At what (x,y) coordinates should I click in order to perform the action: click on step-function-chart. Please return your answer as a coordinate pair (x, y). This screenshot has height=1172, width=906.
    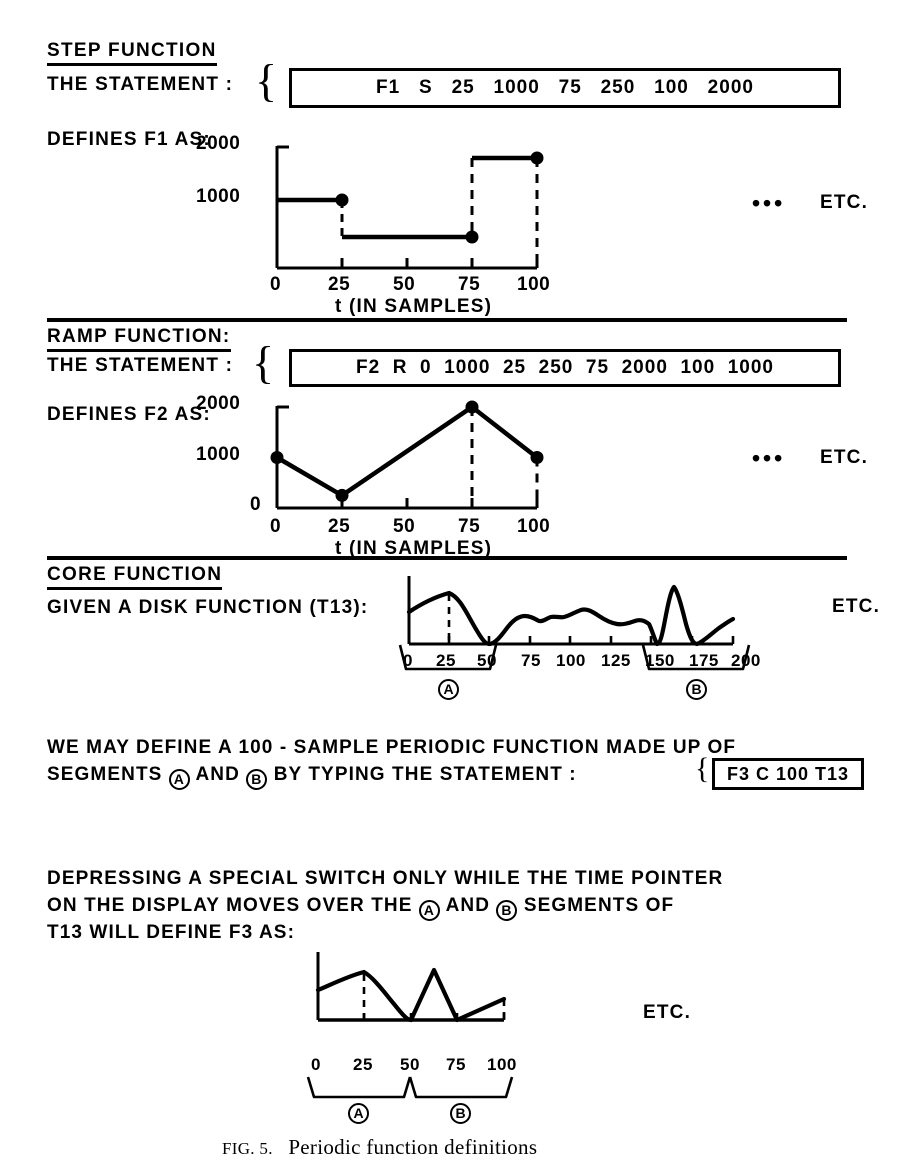
    Looking at the image, I should click on (527, 220).